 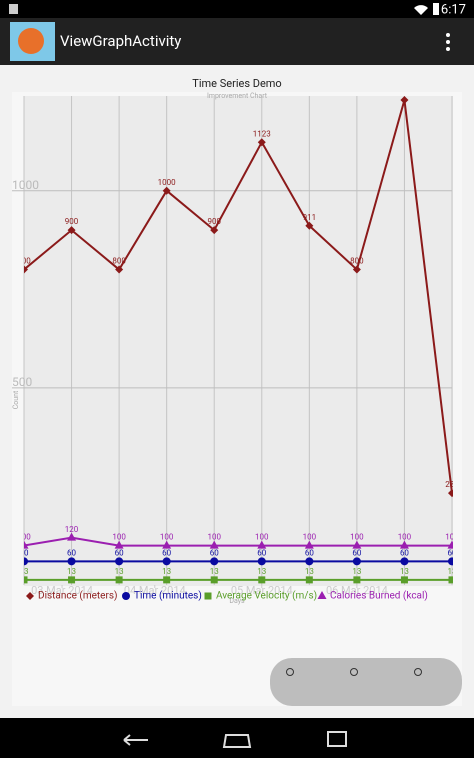 I want to click on zoom-in-icon, so click(x=290, y=672).